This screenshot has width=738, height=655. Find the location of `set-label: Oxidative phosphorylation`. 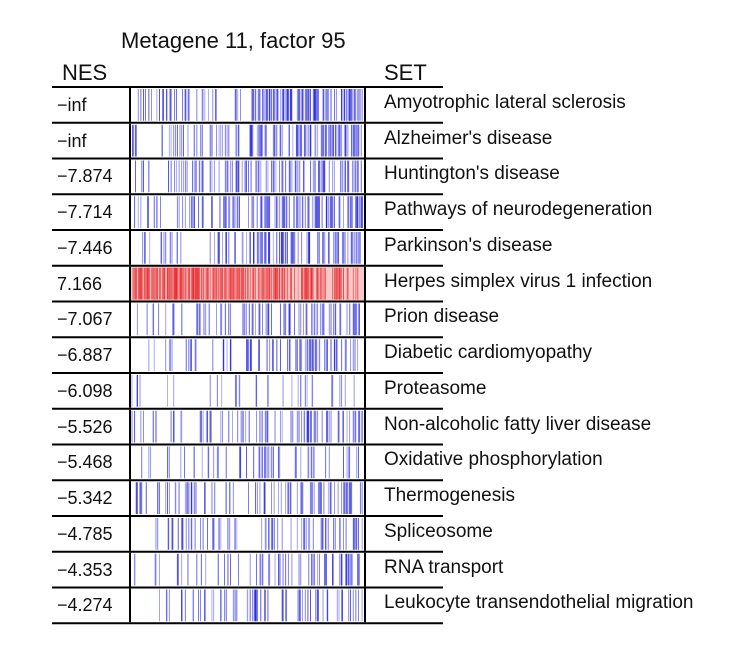

set-label: Oxidative phosphorylation is located at coordinates (493, 460).